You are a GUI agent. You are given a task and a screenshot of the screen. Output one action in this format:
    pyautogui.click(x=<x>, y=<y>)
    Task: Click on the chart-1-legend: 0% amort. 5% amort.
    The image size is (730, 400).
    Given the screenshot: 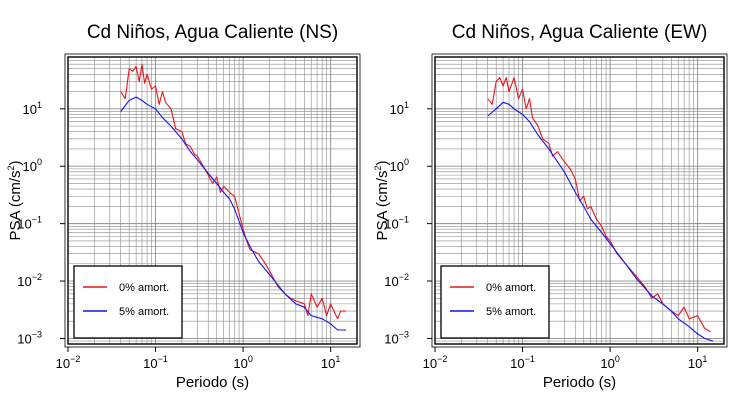 What is the action you would take?
    pyautogui.click(x=495, y=302)
    